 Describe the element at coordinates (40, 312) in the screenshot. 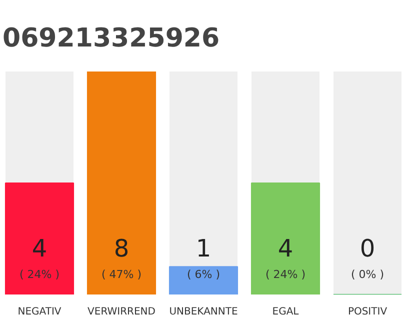

I see `x-tick-label: NEGATIV` at that location.